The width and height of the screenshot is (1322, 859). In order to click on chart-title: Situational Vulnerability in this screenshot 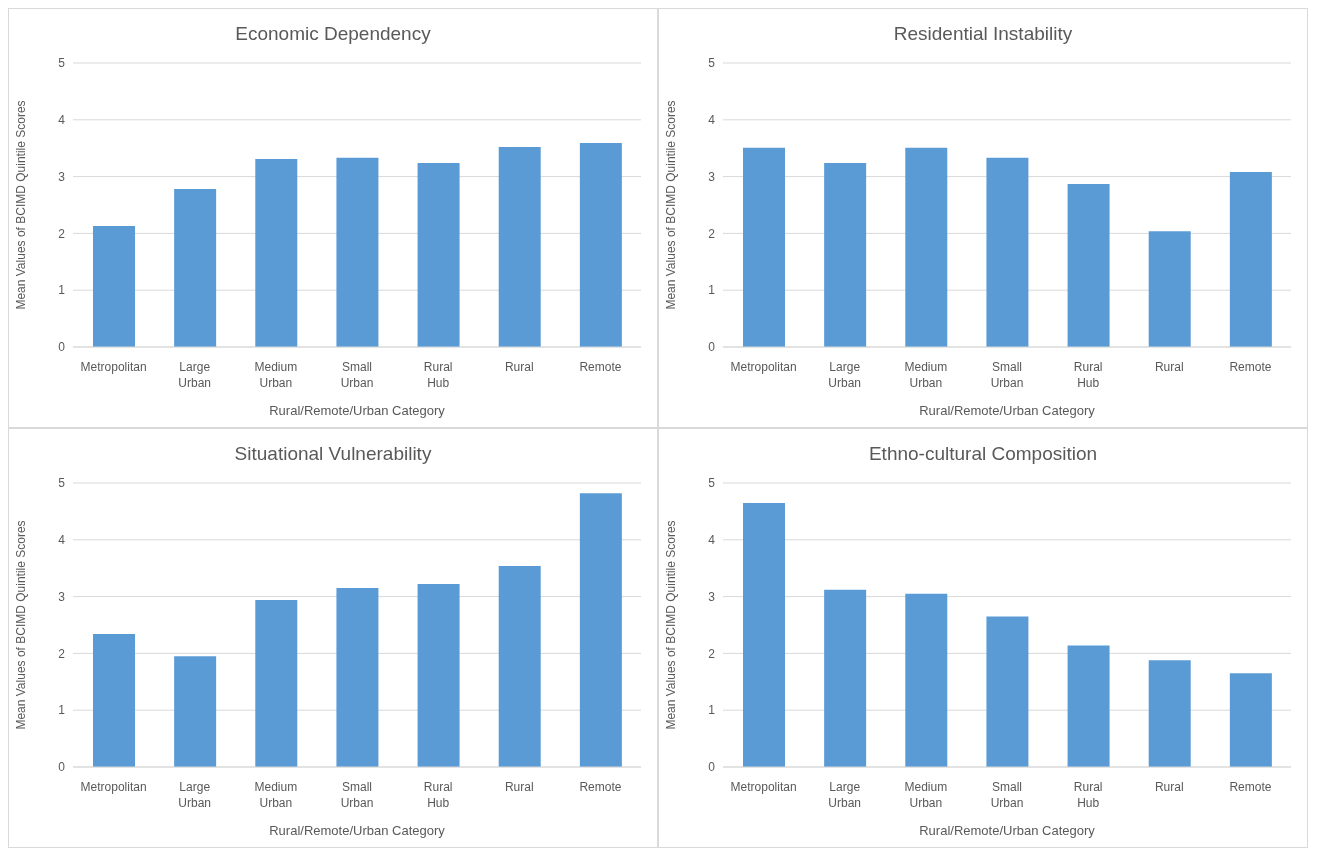, I will do `click(333, 454)`.